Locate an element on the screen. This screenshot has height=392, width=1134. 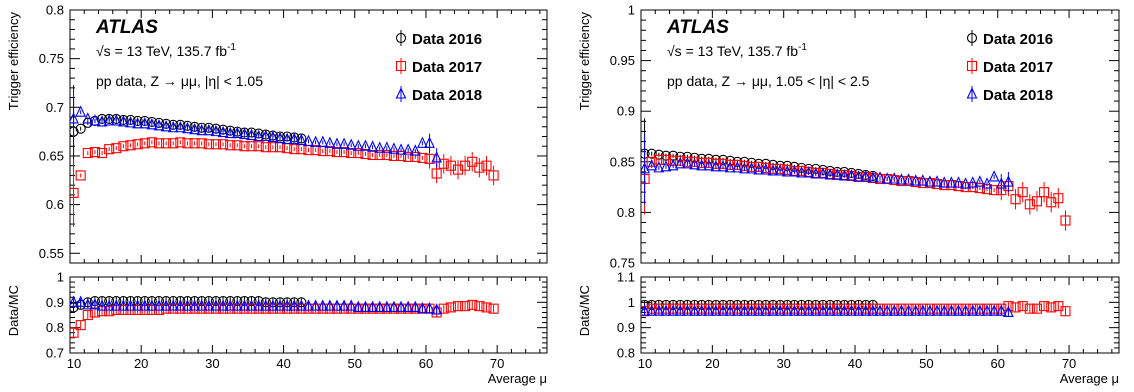
legend-entry: Data 2016 is located at coordinates (1018, 39).